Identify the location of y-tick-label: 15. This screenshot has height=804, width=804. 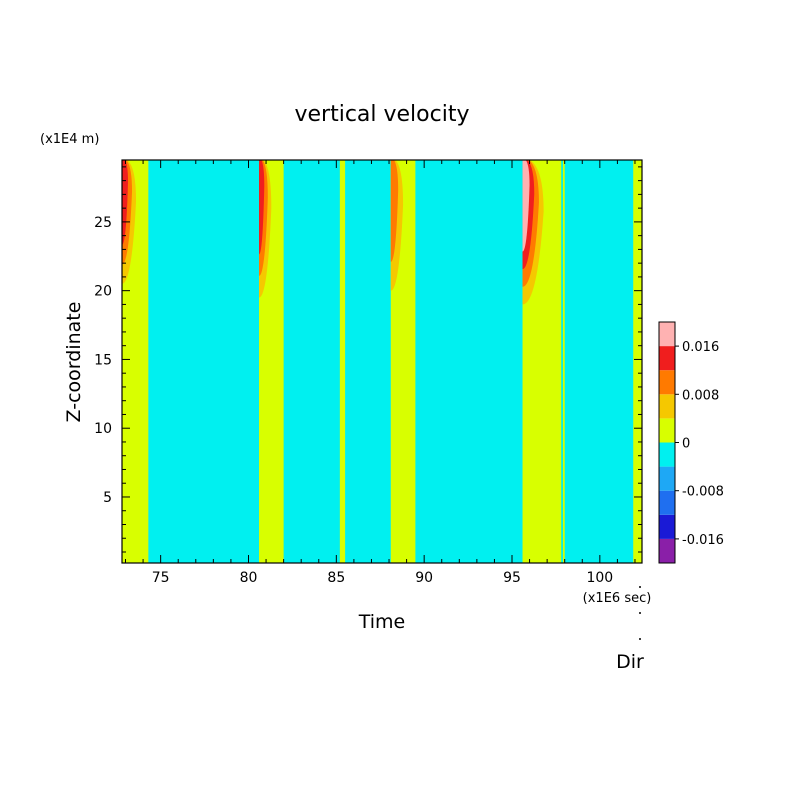
(103, 360).